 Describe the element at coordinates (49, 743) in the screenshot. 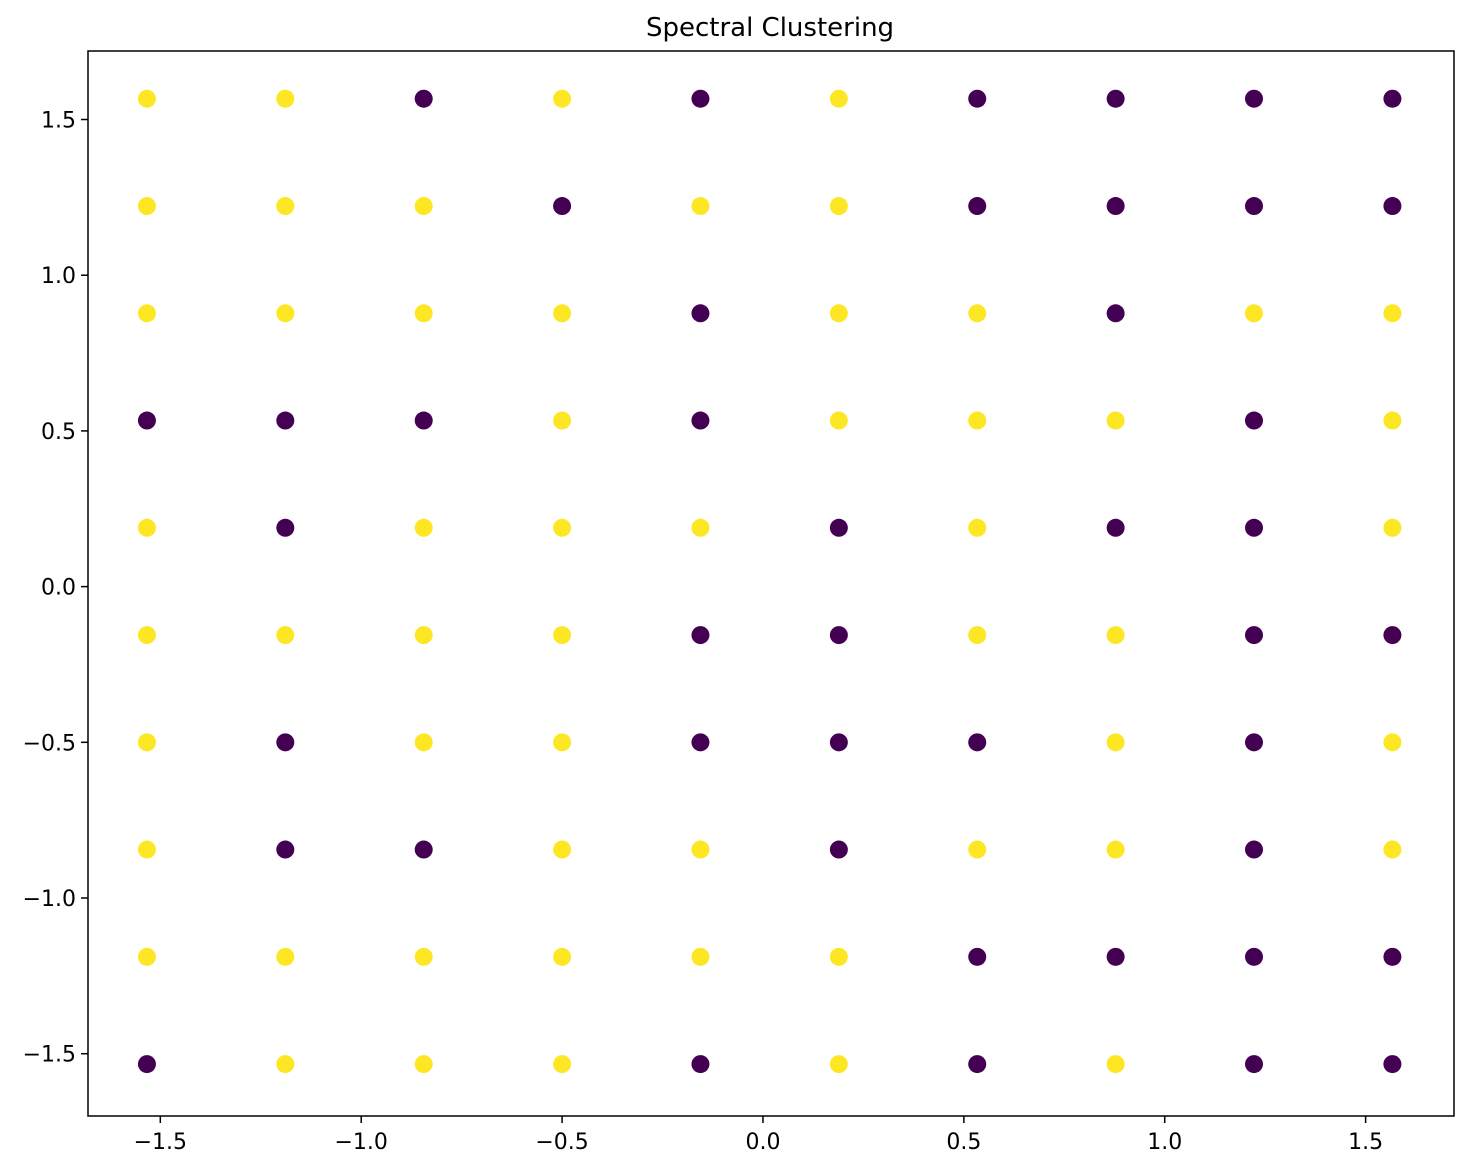

I see `y-tick-label: −0.5` at that location.